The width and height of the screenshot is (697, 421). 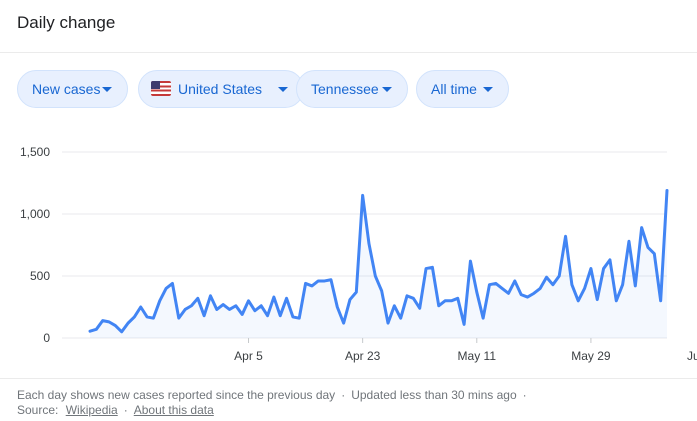 I want to click on metric-dropdown-label: New cases, so click(x=66, y=89).